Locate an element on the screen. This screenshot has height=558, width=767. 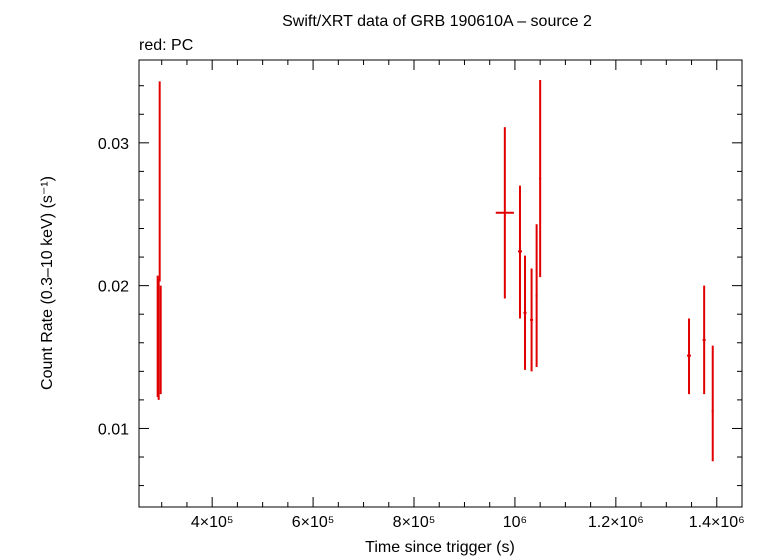
y-tick-label: 0.02 is located at coordinates (113, 287).